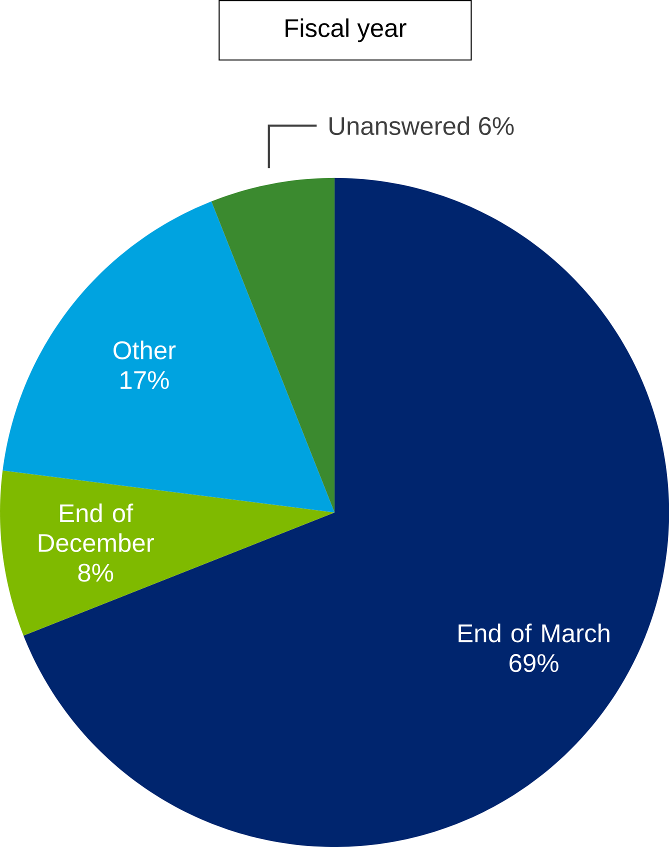 The image size is (669, 847). Describe the element at coordinates (534, 663) in the screenshot. I see `data-label: 69%` at that location.